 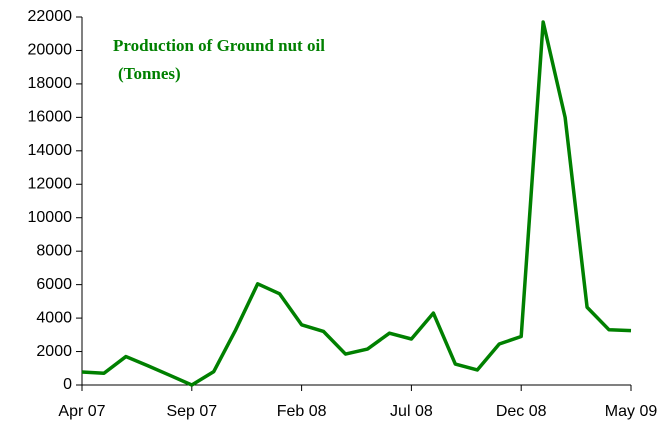 I want to click on chart-subtitle: (Tonnes), so click(x=149, y=73).